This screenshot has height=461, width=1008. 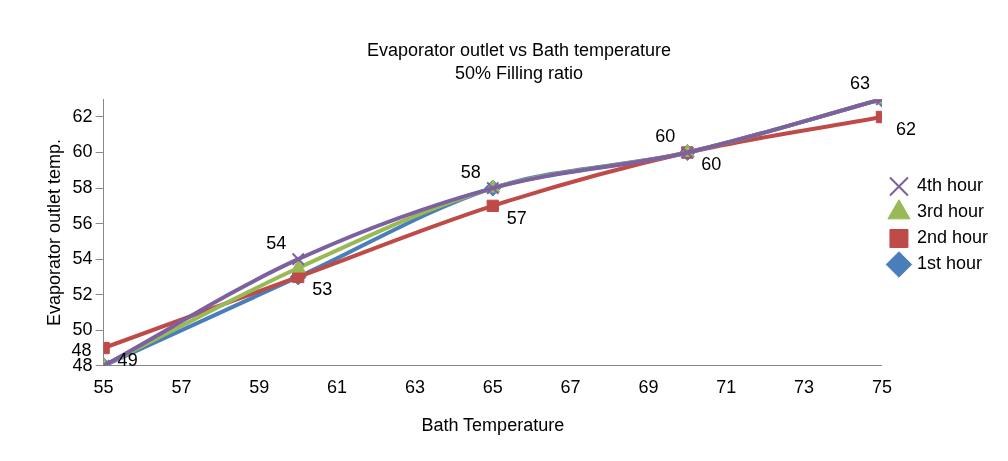 What do you see at coordinates (952, 237) in the screenshot?
I see `legend-label: 2nd hour` at bounding box center [952, 237].